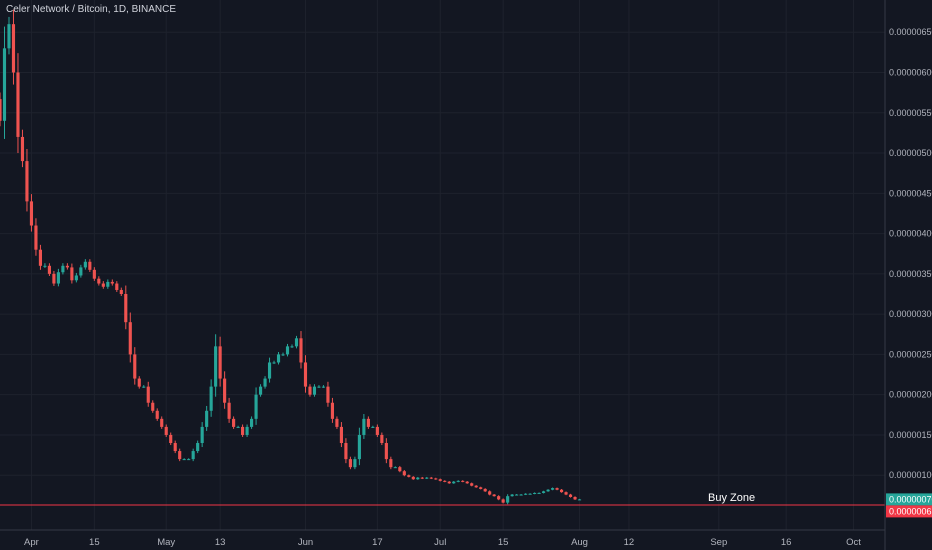 The width and height of the screenshot is (932, 550). I want to click on y-tick-label: 0.00000300, so click(910, 314).